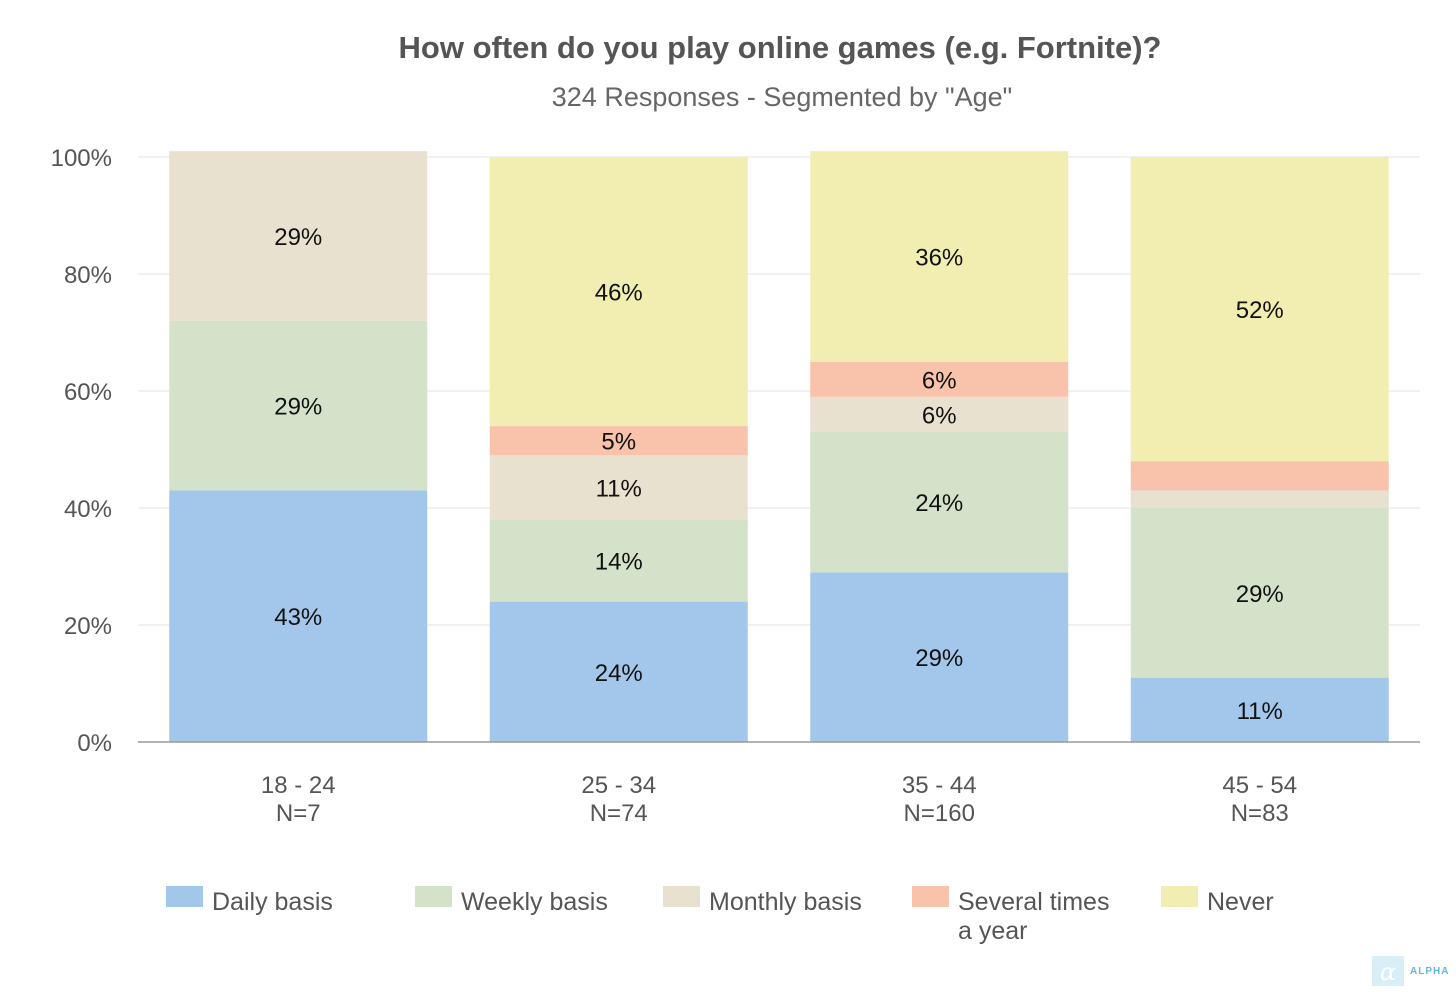  I want to click on legend-label: Monthly basis, so click(785, 902).